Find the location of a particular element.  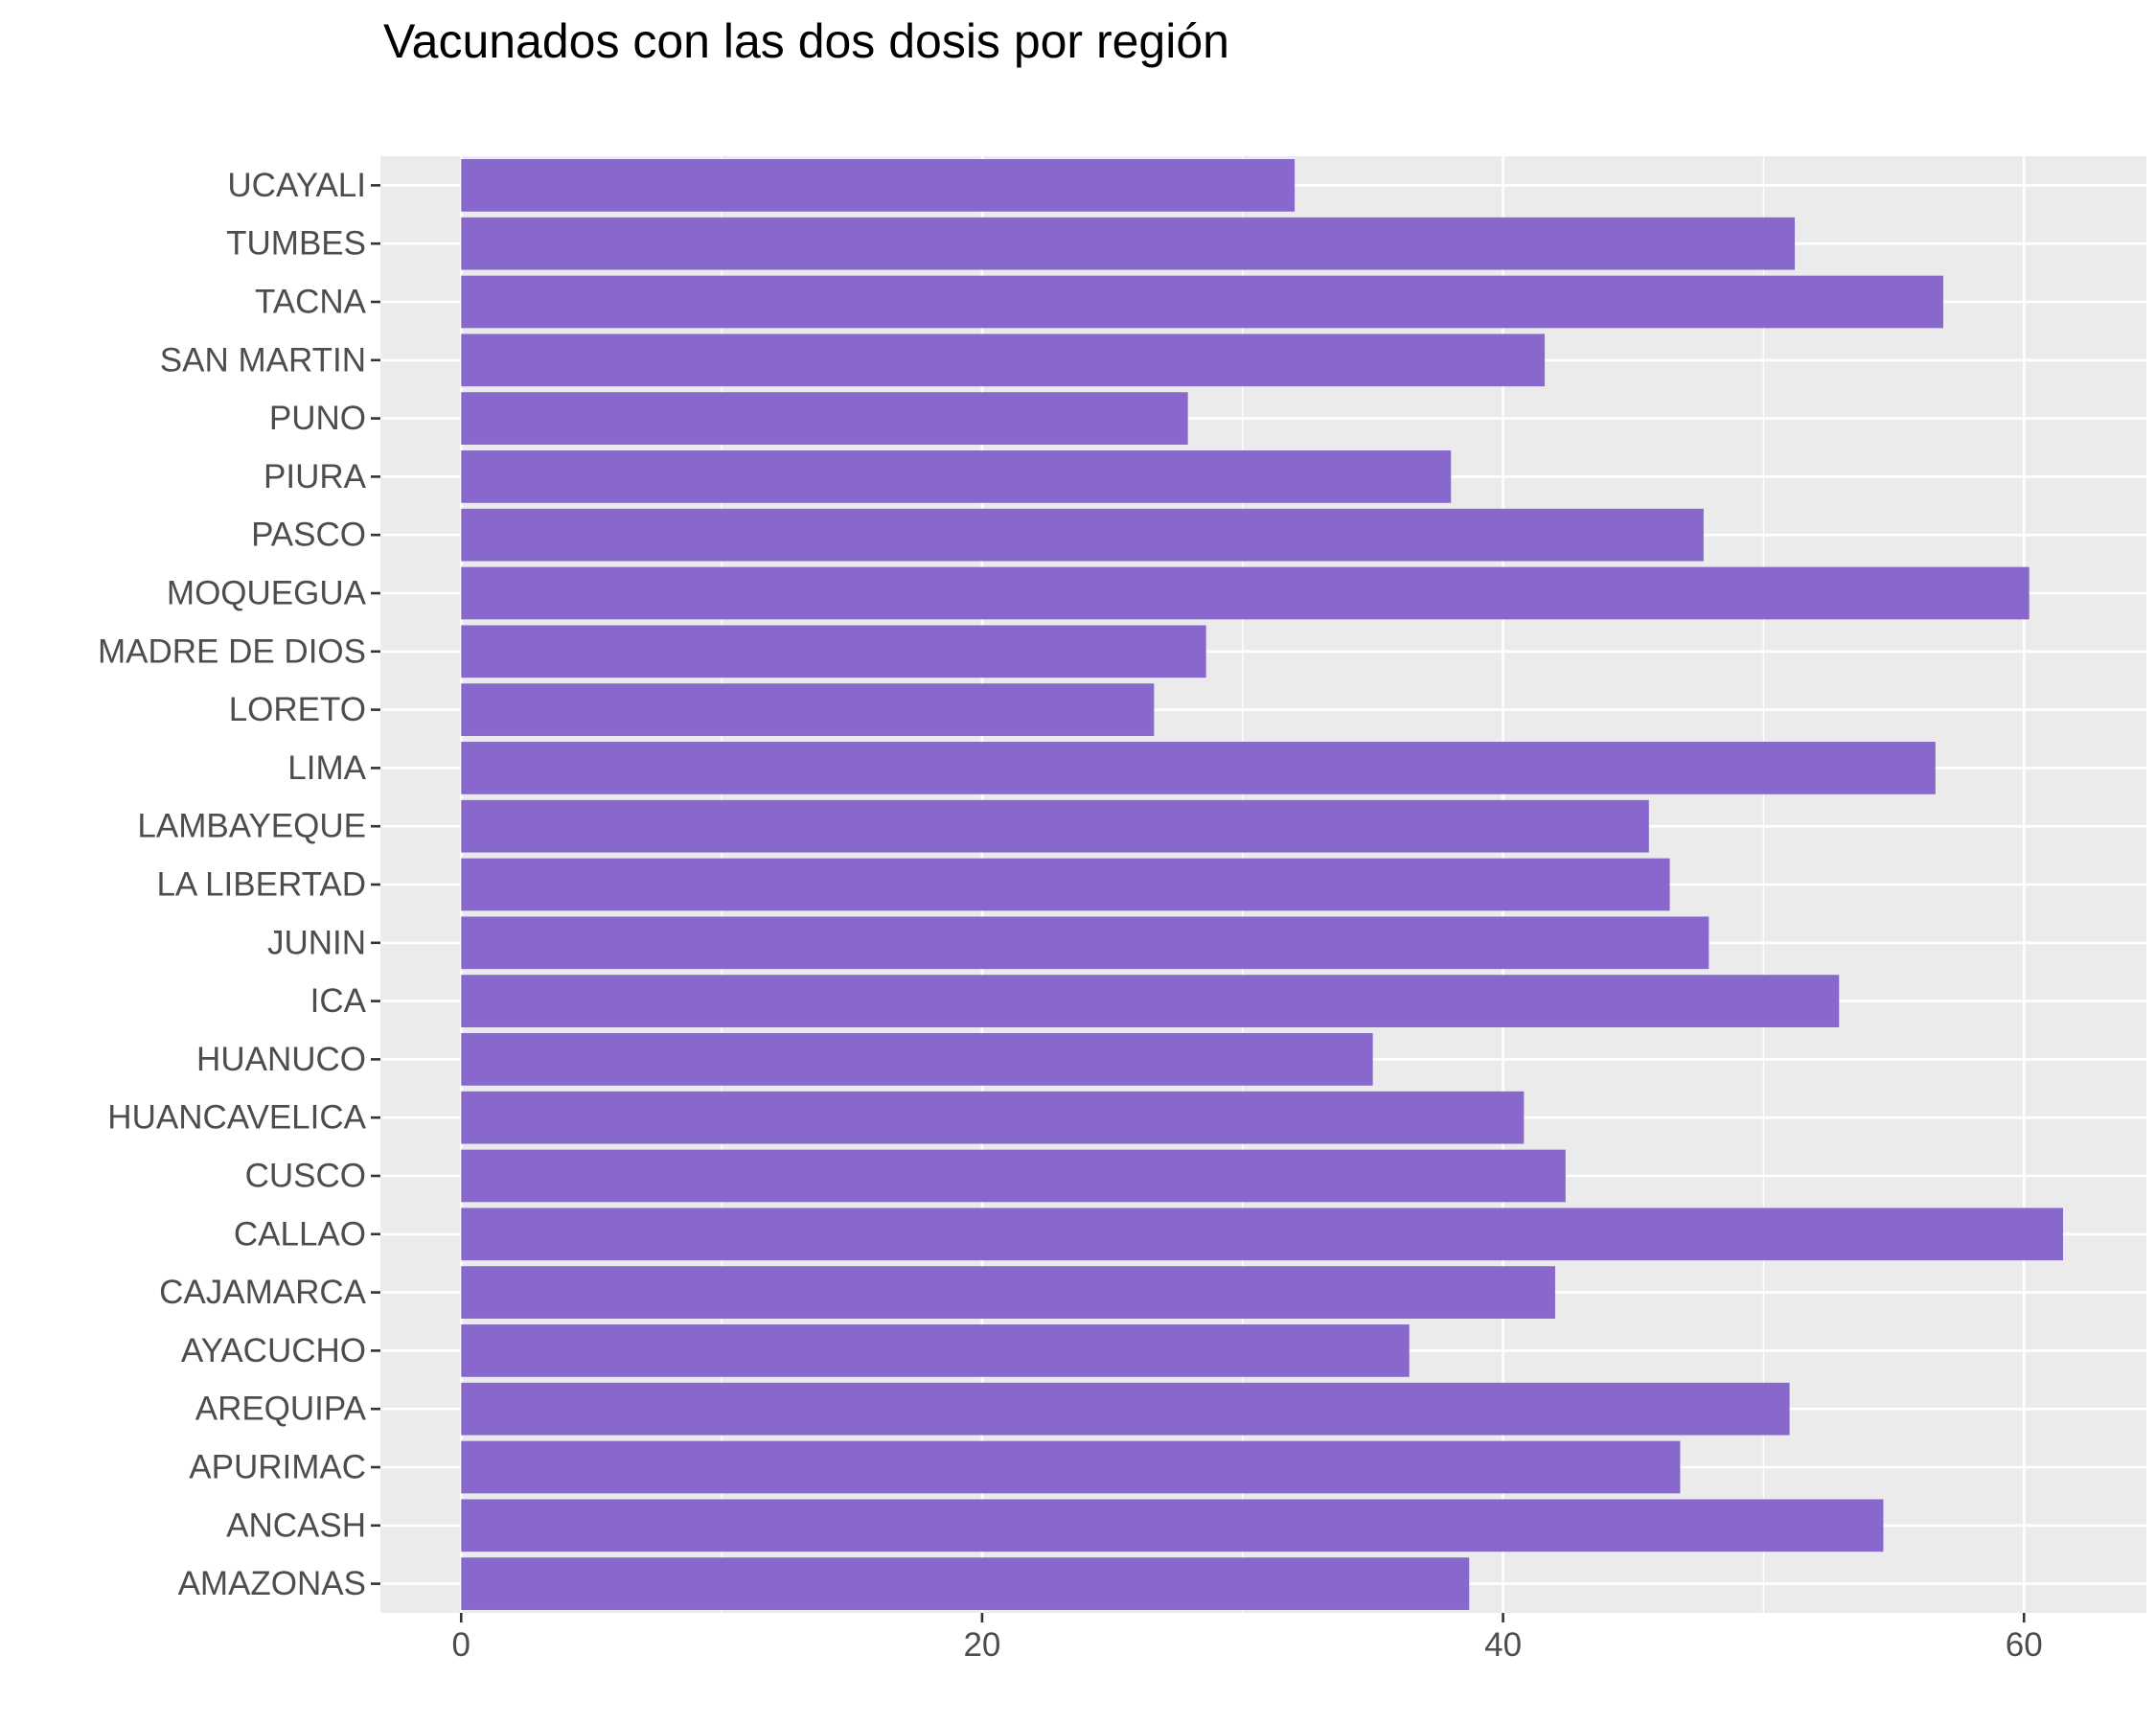

y-tick-label: PIURA is located at coordinates (315, 476).